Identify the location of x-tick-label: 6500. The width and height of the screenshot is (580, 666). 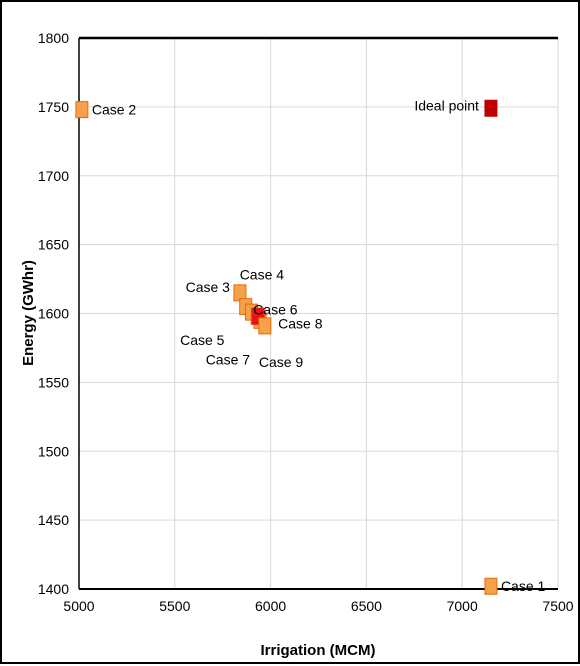
(366, 606).